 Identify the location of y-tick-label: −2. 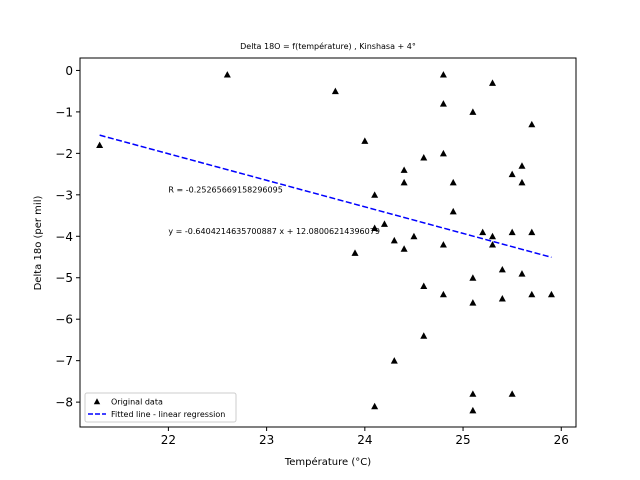
(64, 154).